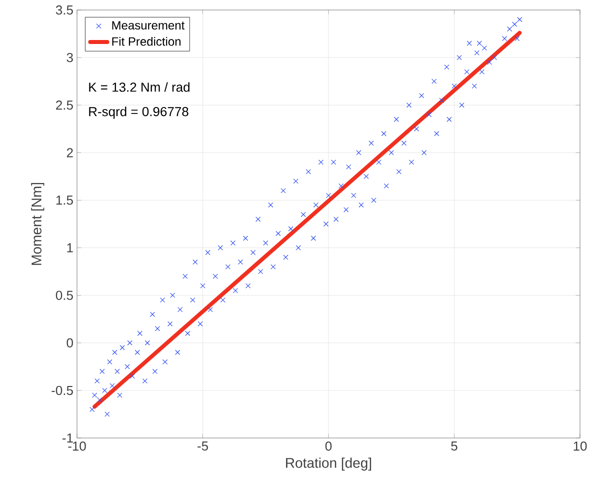 The height and width of the screenshot is (498, 611). Describe the element at coordinates (69, 57) in the screenshot. I see `y-tick-label: 3` at that location.